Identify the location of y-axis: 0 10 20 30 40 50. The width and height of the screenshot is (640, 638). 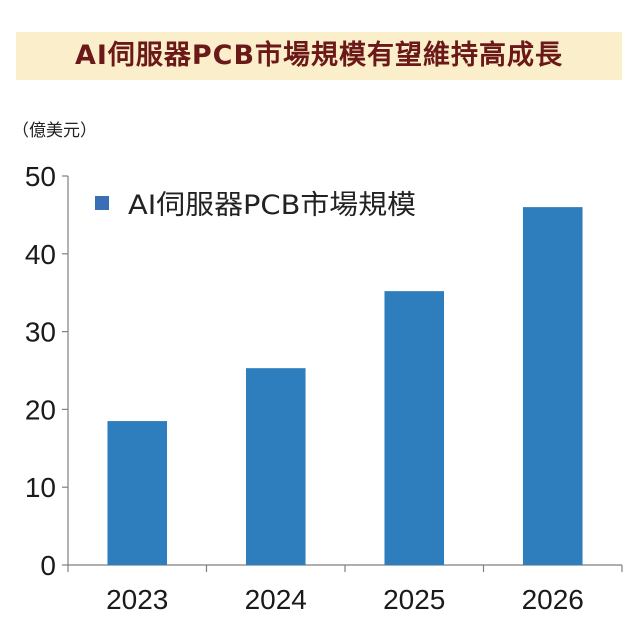
(47, 371).